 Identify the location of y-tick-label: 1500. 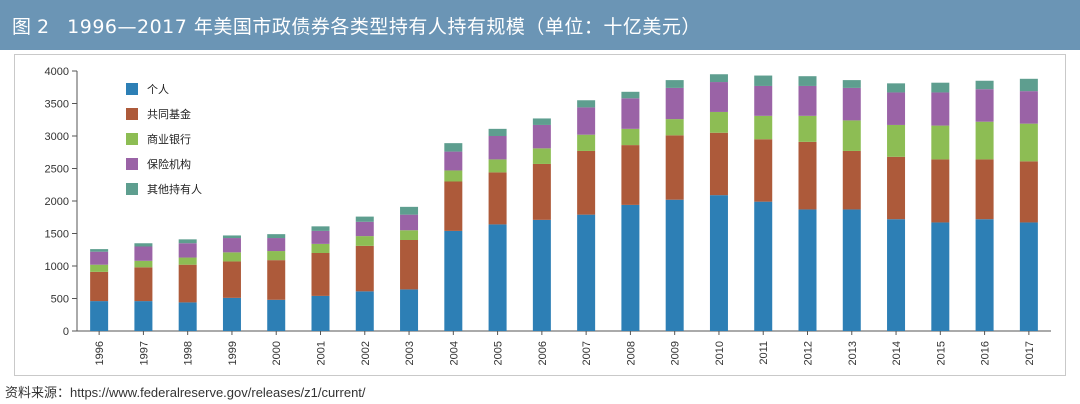
(57, 235).